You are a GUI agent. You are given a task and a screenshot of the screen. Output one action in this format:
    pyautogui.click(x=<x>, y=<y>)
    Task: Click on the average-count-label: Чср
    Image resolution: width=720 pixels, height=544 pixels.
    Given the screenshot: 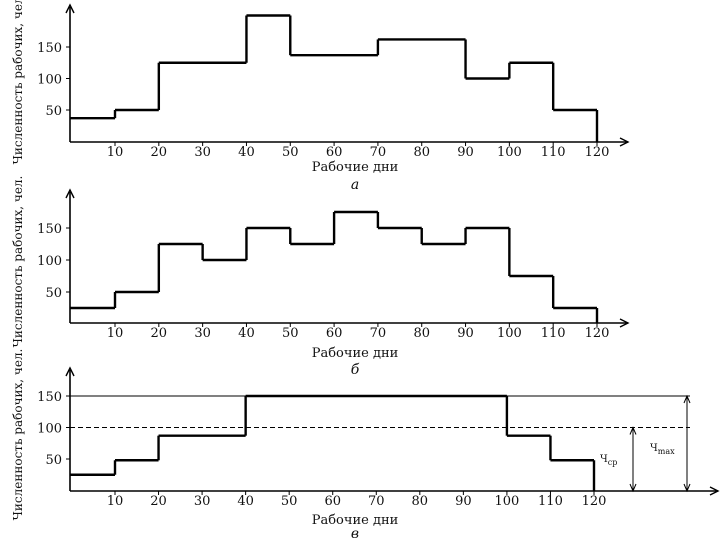 What is the action you would take?
    pyautogui.click(x=608, y=460)
    